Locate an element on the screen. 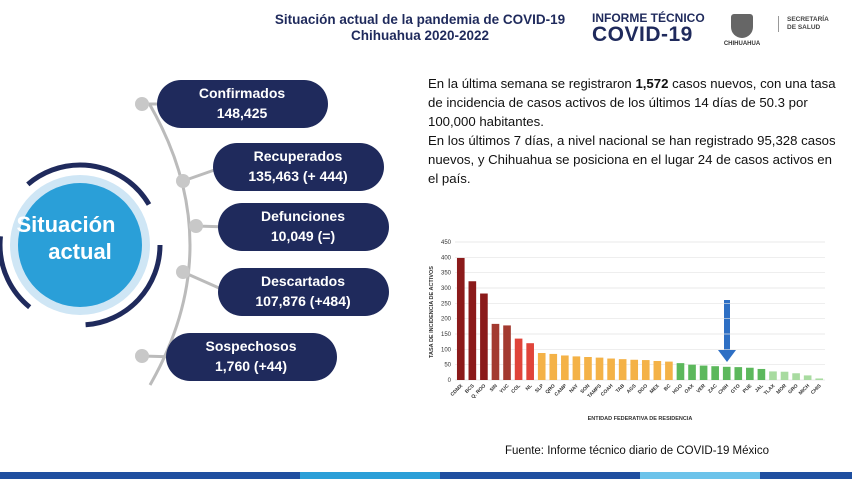 This screenshot has width=852, height=479. state-logo: CHIHUAHUA is located at coordinates (742, 30).